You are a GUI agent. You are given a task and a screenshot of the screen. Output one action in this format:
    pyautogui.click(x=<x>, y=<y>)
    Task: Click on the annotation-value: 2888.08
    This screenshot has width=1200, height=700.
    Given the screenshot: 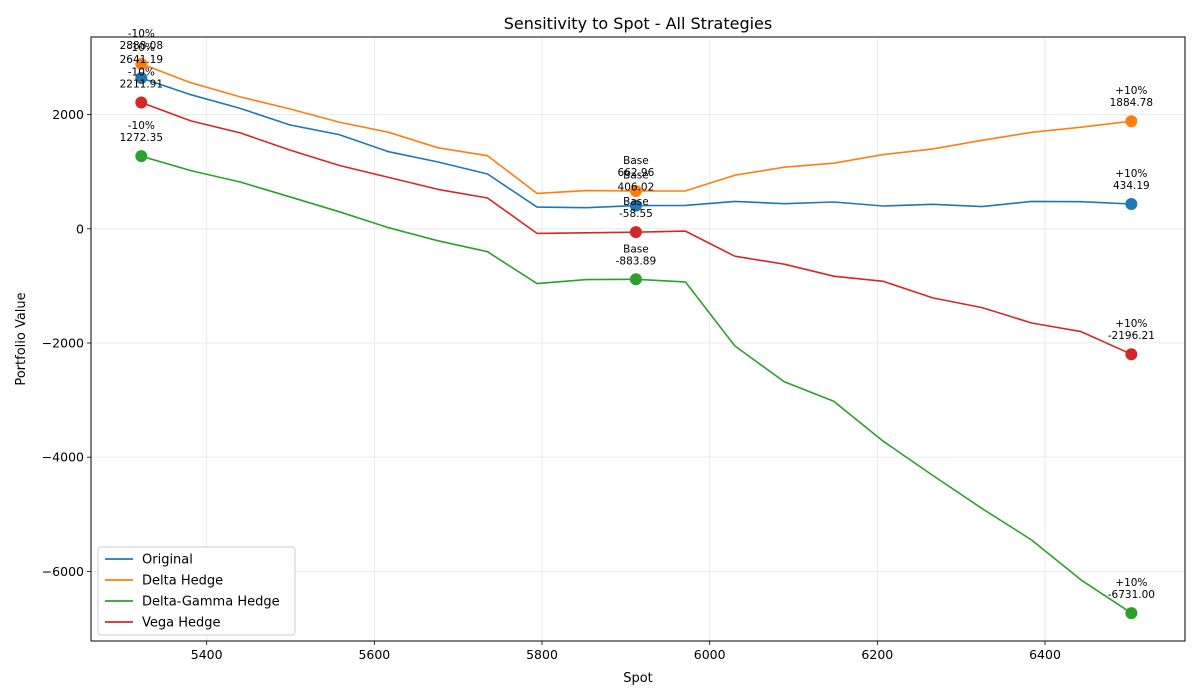 What is the action you would take?
    pyautogui.click(x=141, y=46)
    